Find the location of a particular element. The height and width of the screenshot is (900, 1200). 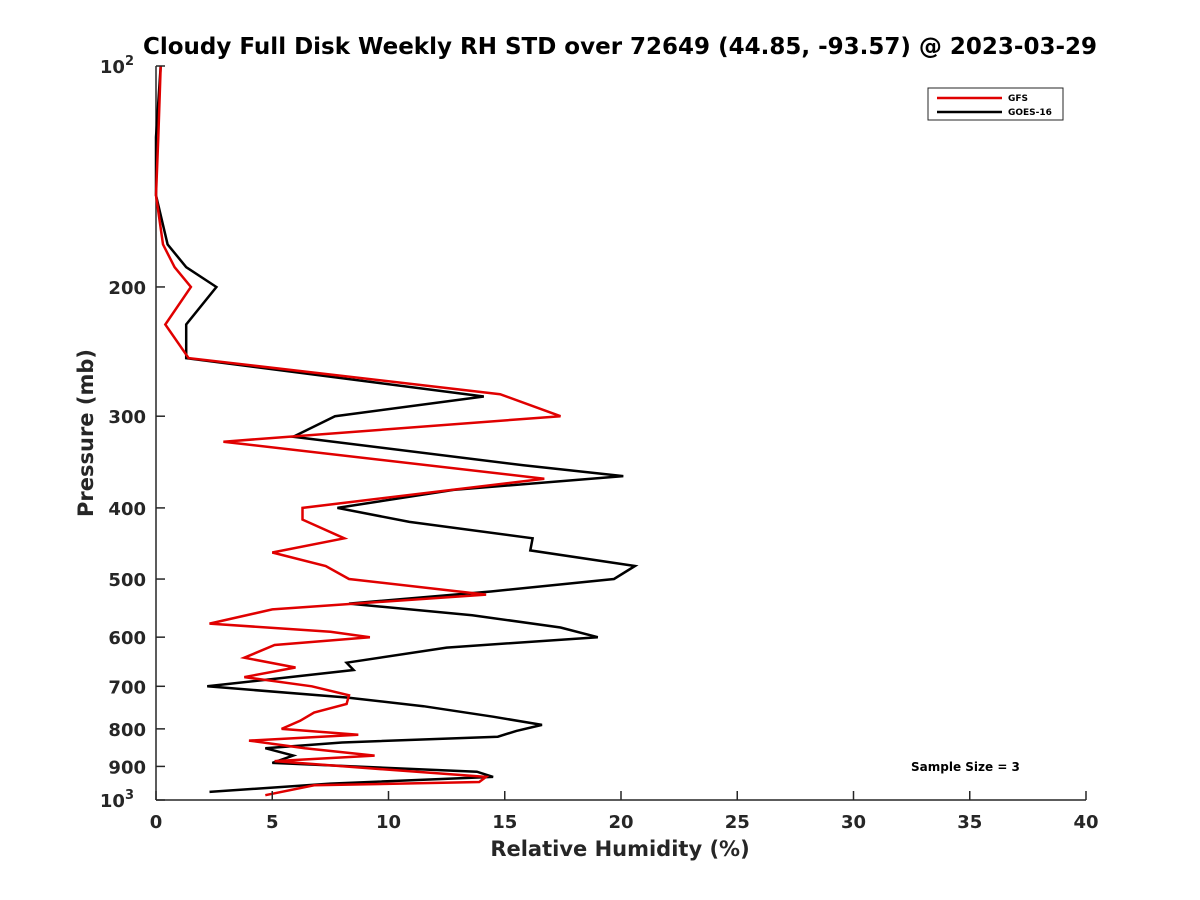

x-tick-label: 5 is located at coordinates (272, 822).